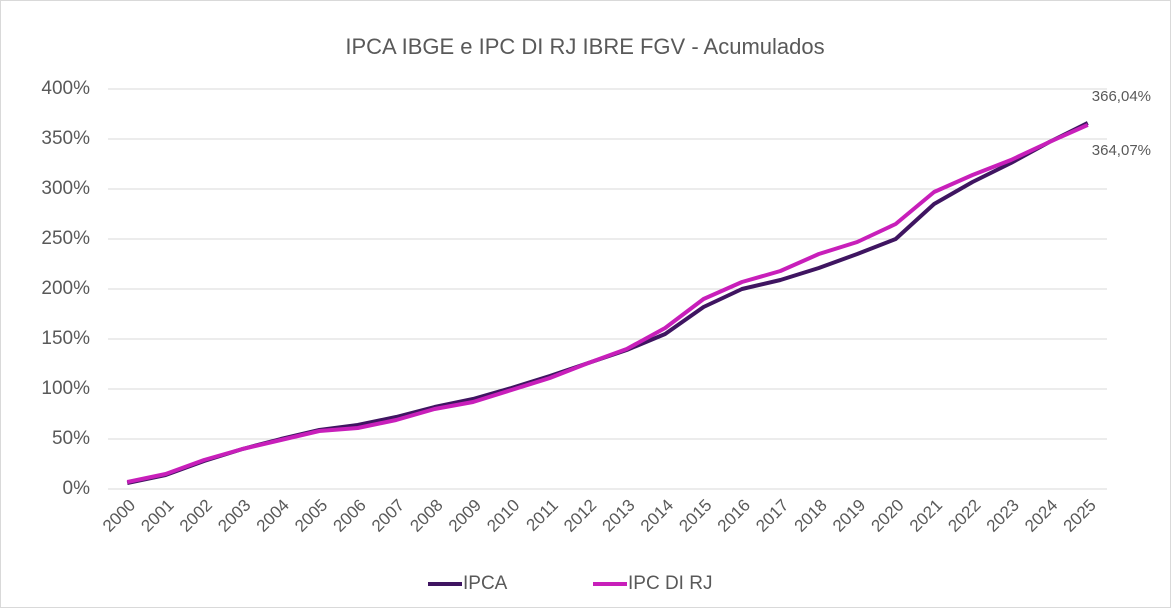 Image resolution: width=1171 pixels, height=608 pixels. Describe the element at coordinates (1121, 96) in the screenshot. I see `data-label: 366,04%` at that location.